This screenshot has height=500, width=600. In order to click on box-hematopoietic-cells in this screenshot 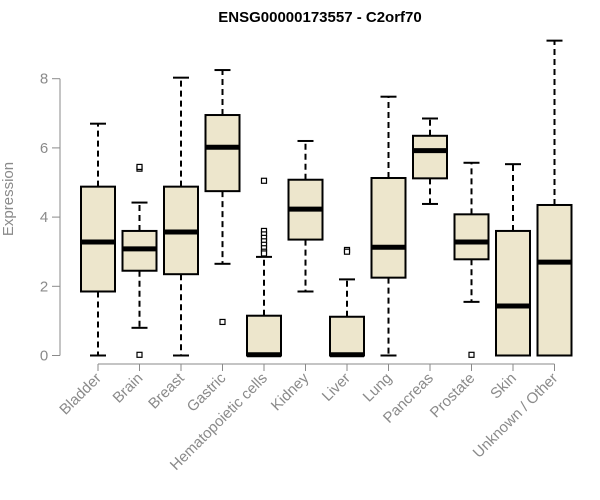, I will do `click(264, 267)`.